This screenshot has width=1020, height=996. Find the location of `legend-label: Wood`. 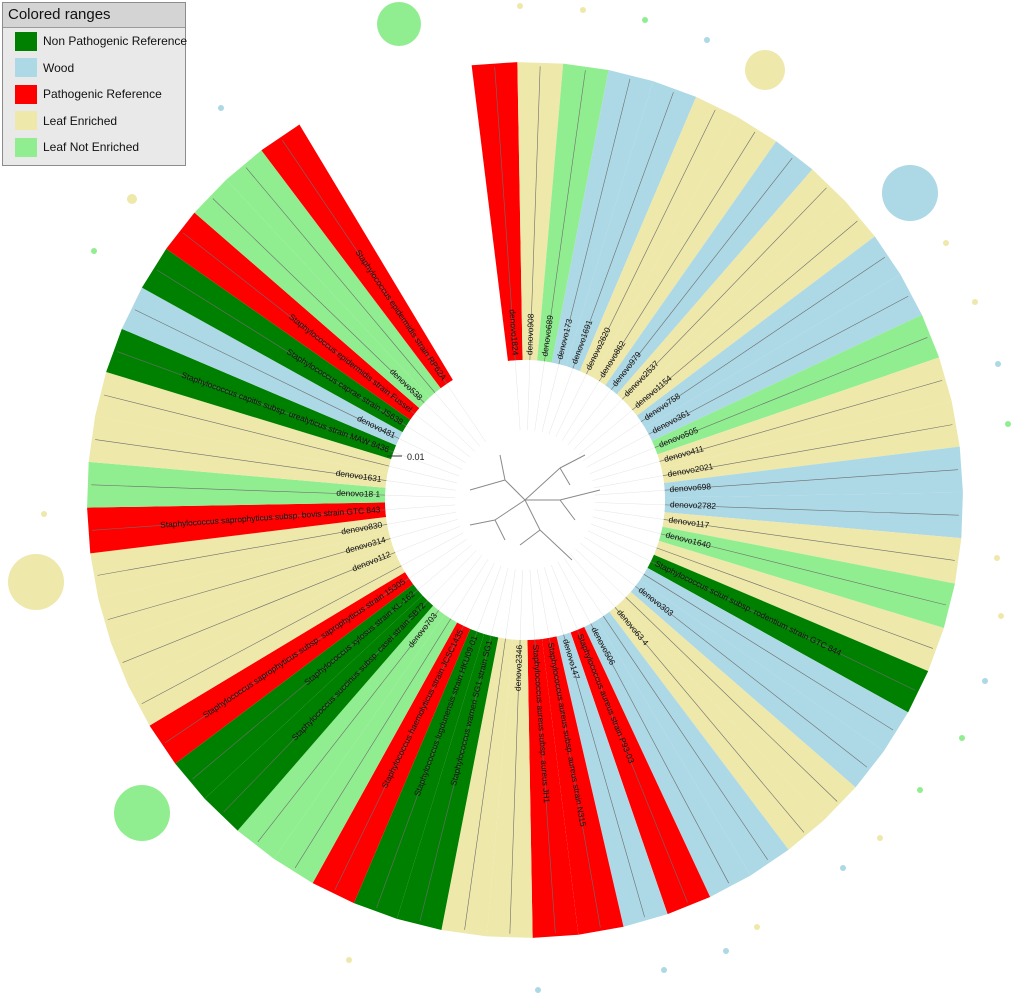

legend-label: Wood is located at coordinates (59, 67).